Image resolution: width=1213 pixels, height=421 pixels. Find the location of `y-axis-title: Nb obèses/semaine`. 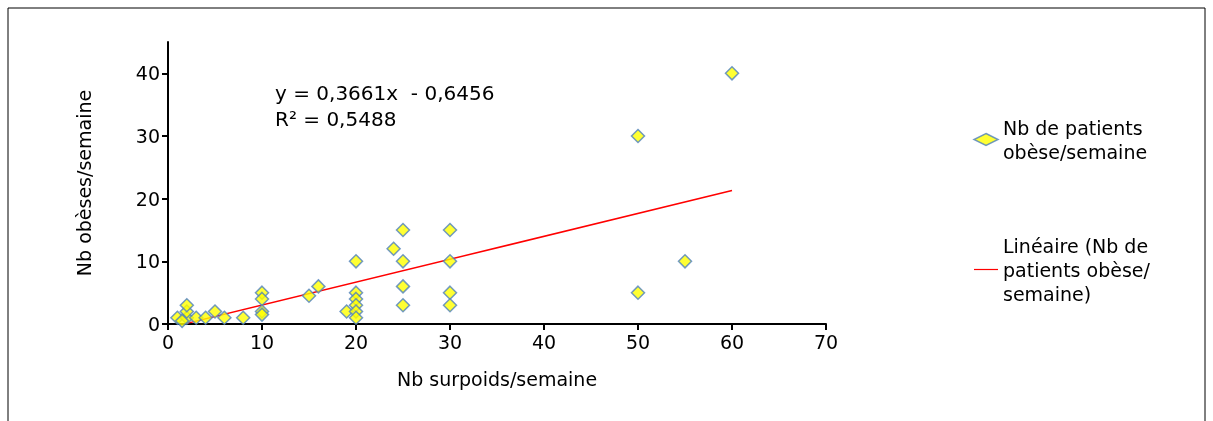

y-axis-title: Nb obèses/semaine is located at coordinates (83, 183).